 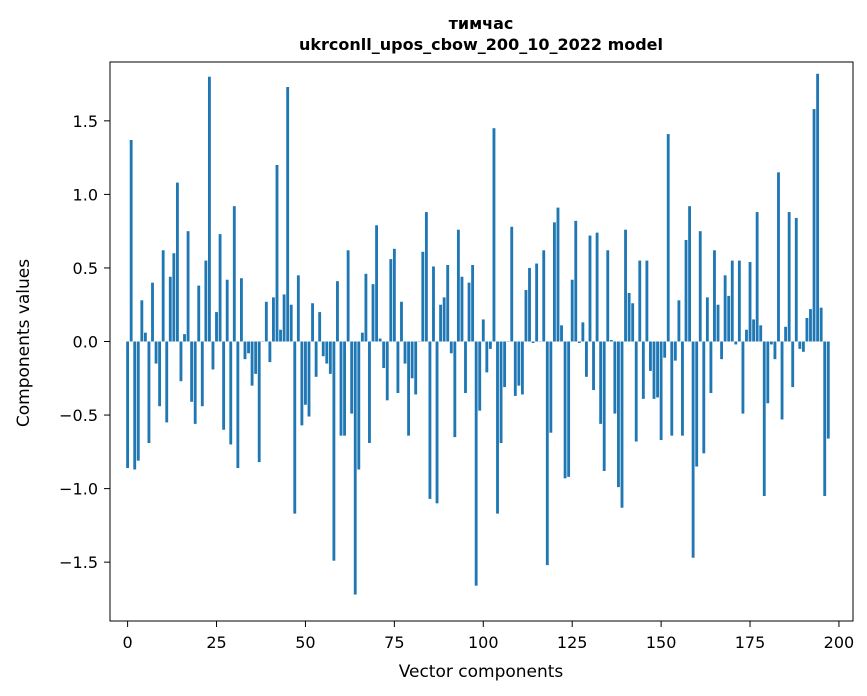 What do you see at coordinates (85, 342) in the screenshot?
I see `y-tick-label: 0.0` at bounding box center [85, 342].